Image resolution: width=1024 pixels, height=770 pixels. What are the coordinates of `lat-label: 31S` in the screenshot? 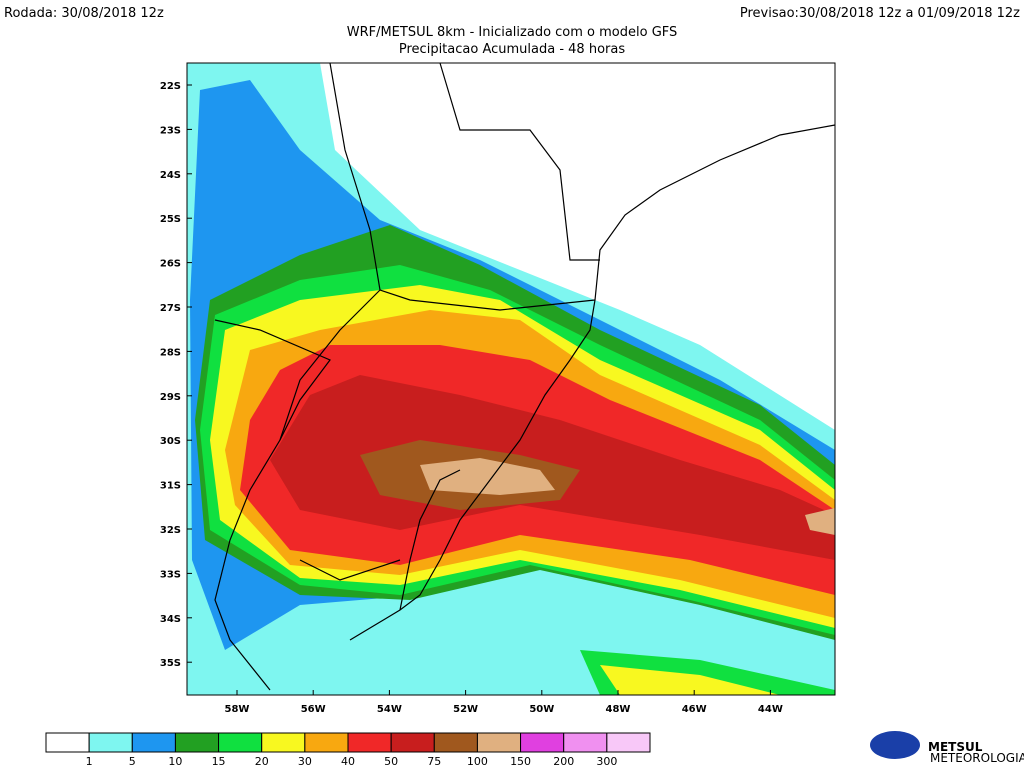 It's located at (170, 486).